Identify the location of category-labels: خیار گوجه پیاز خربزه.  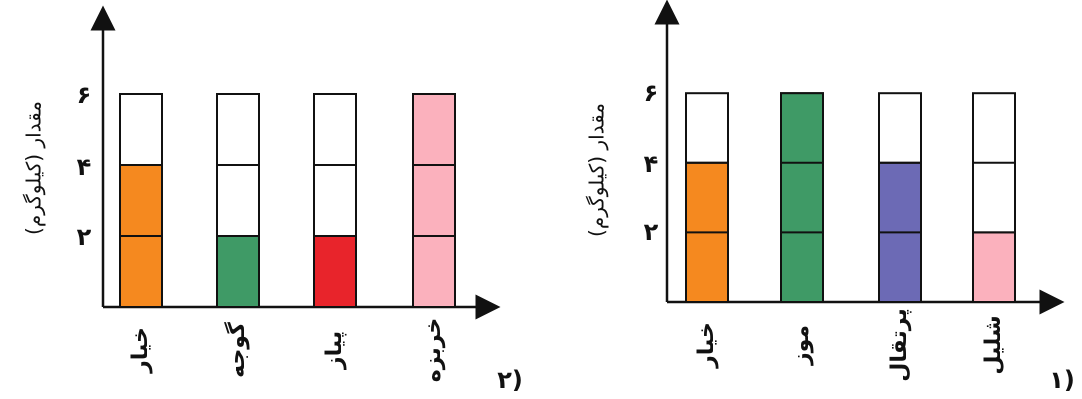
(287, 350).